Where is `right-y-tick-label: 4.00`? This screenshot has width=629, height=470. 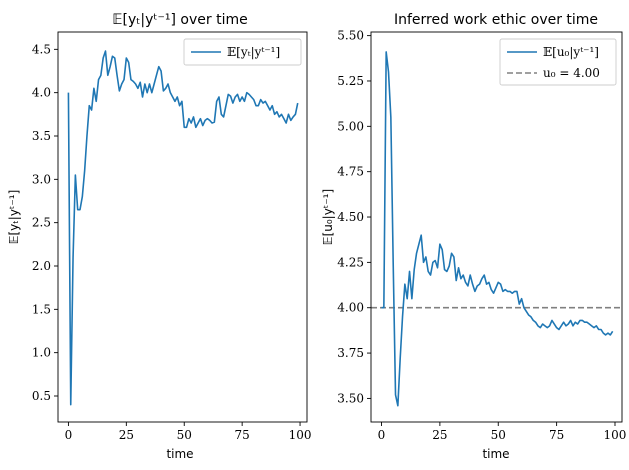 right-y-tick-label: 4.00 is located at coordinates (350, 308).